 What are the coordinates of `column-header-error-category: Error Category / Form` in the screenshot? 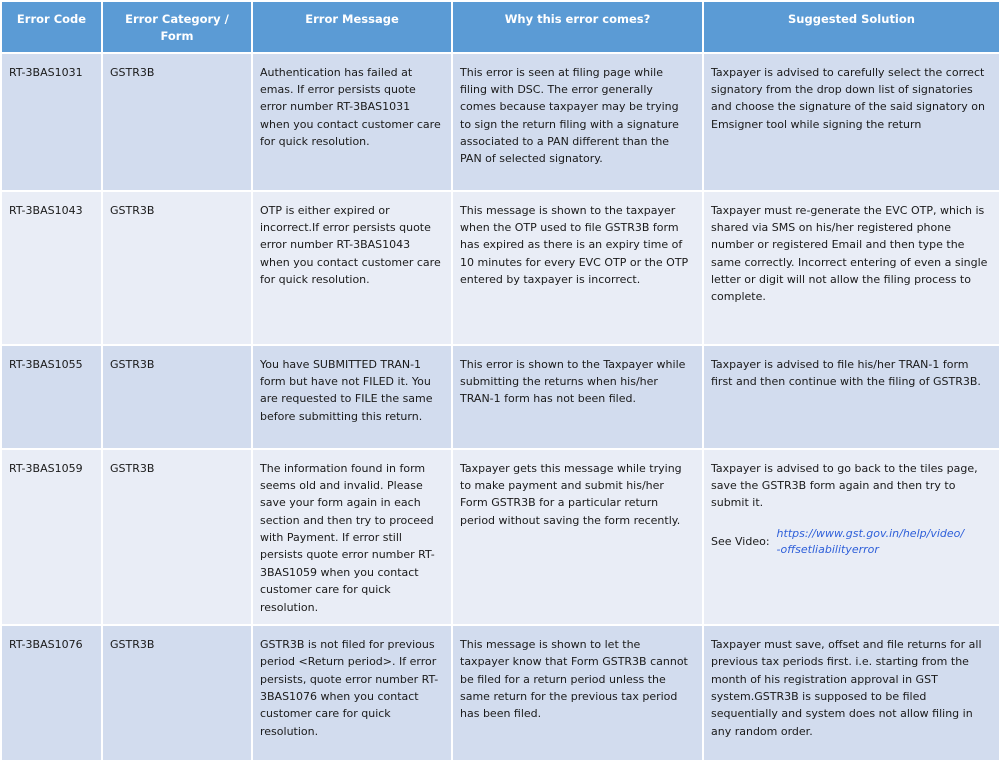 It's located at (177, 27).